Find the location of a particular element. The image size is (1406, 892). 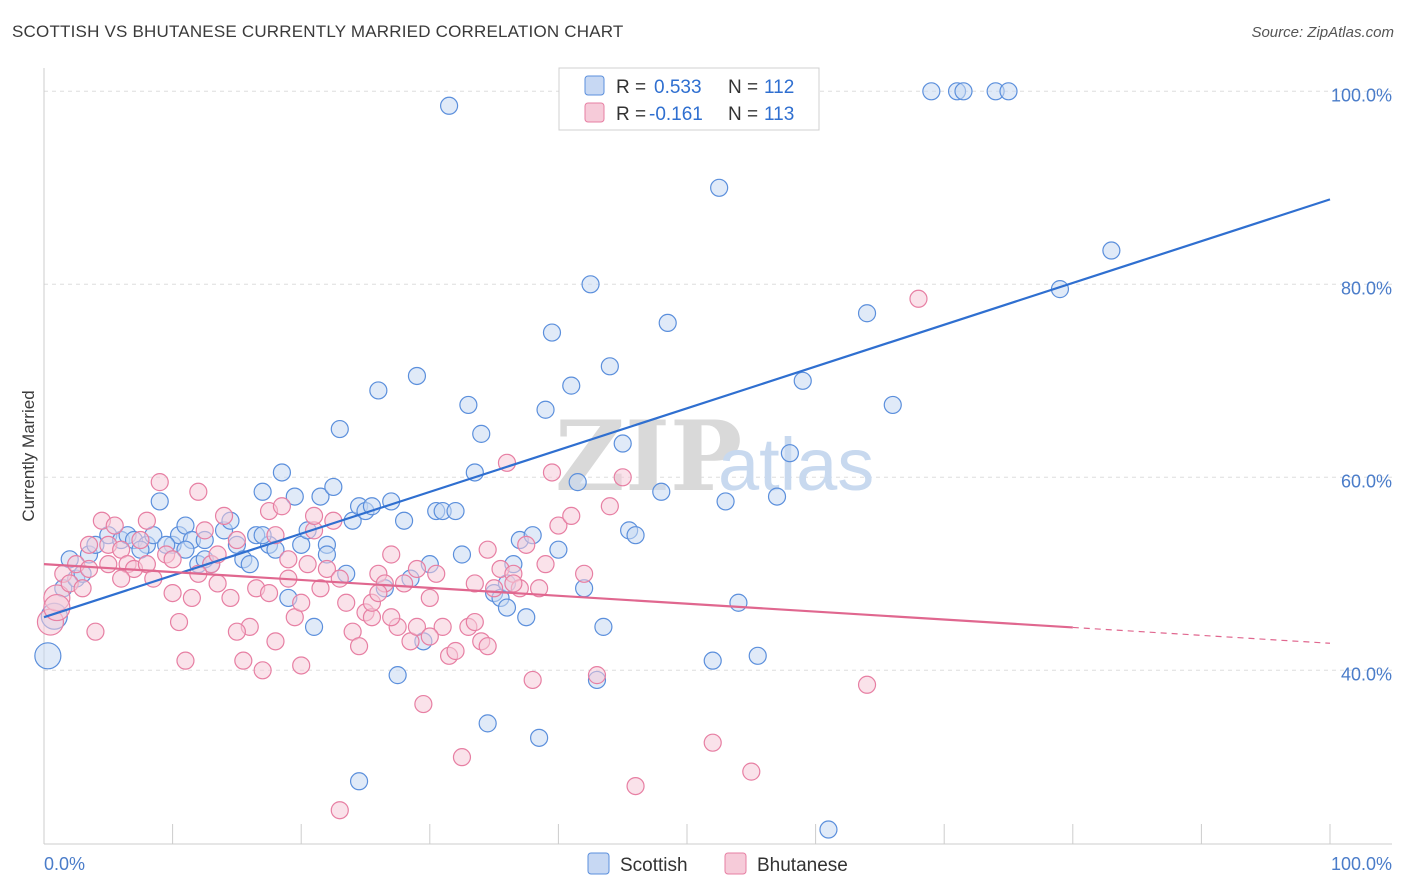

bhutanese-trend-line is located at coordinates (558, 596).